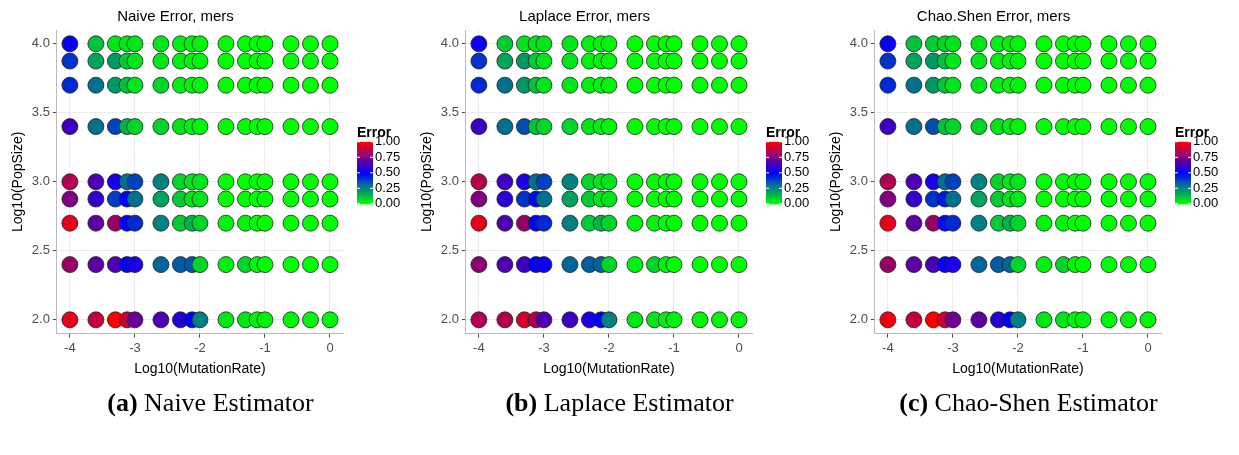  Describe the element at coordinates (40, 43) in the screenshot. I see `y-tick-label: 4.0` at that location.